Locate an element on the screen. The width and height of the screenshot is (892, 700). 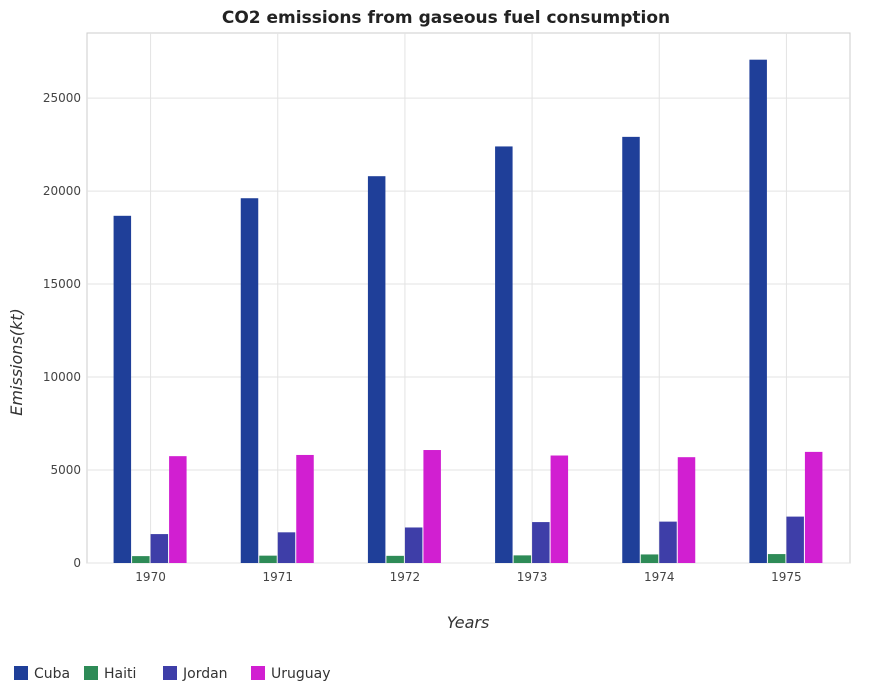
legend-swatch-haiti is located at coordinates (91, 673).